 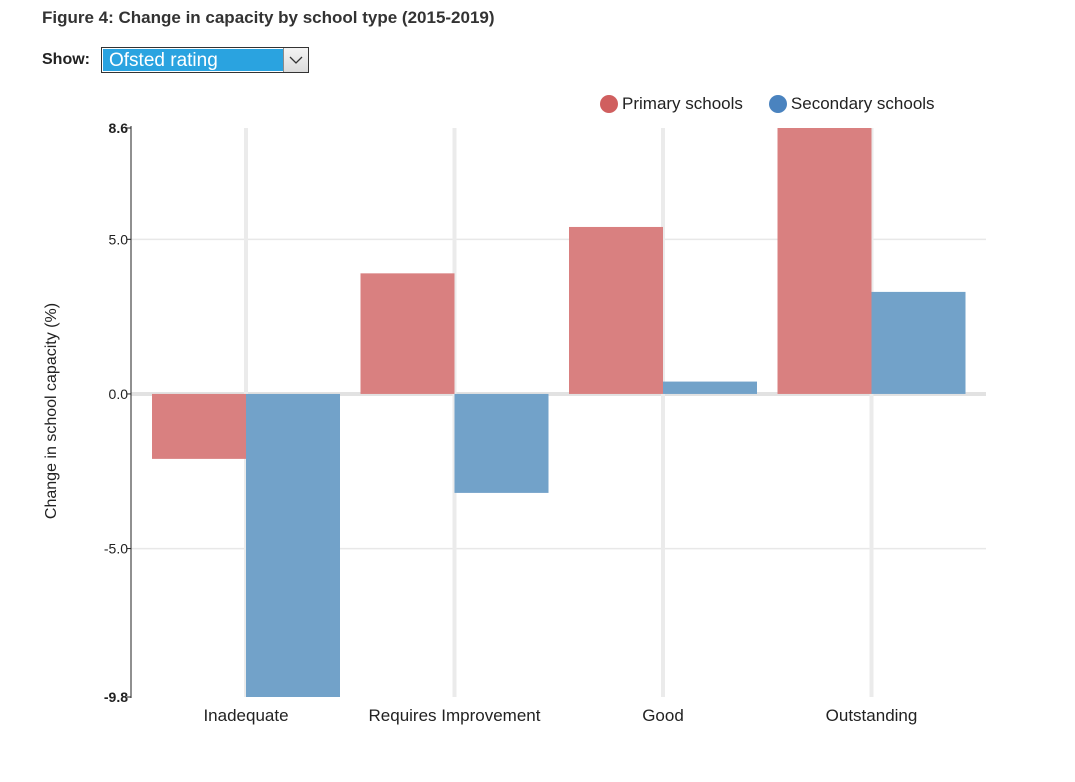 What do you see at coordinates (455, 715) in the screenshot?
I see `x-tick-label: Requires Improvement` at bounding box center [455, 715].